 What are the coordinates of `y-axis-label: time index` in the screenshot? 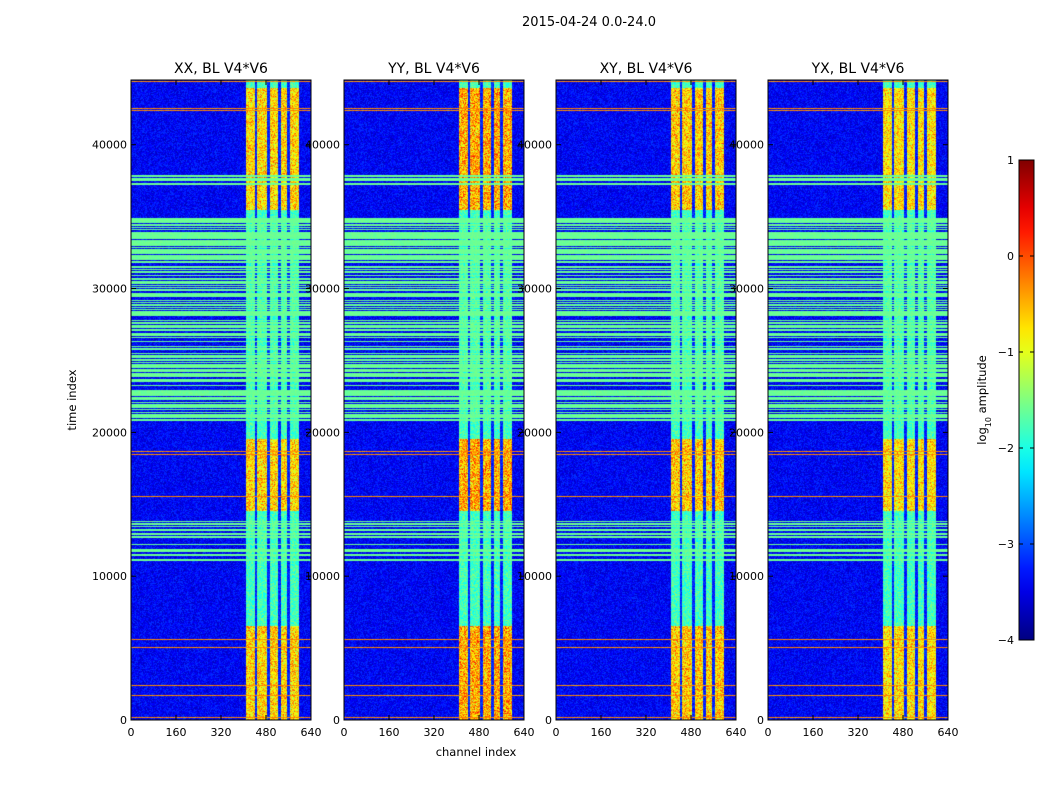 It's located at (72, 399).